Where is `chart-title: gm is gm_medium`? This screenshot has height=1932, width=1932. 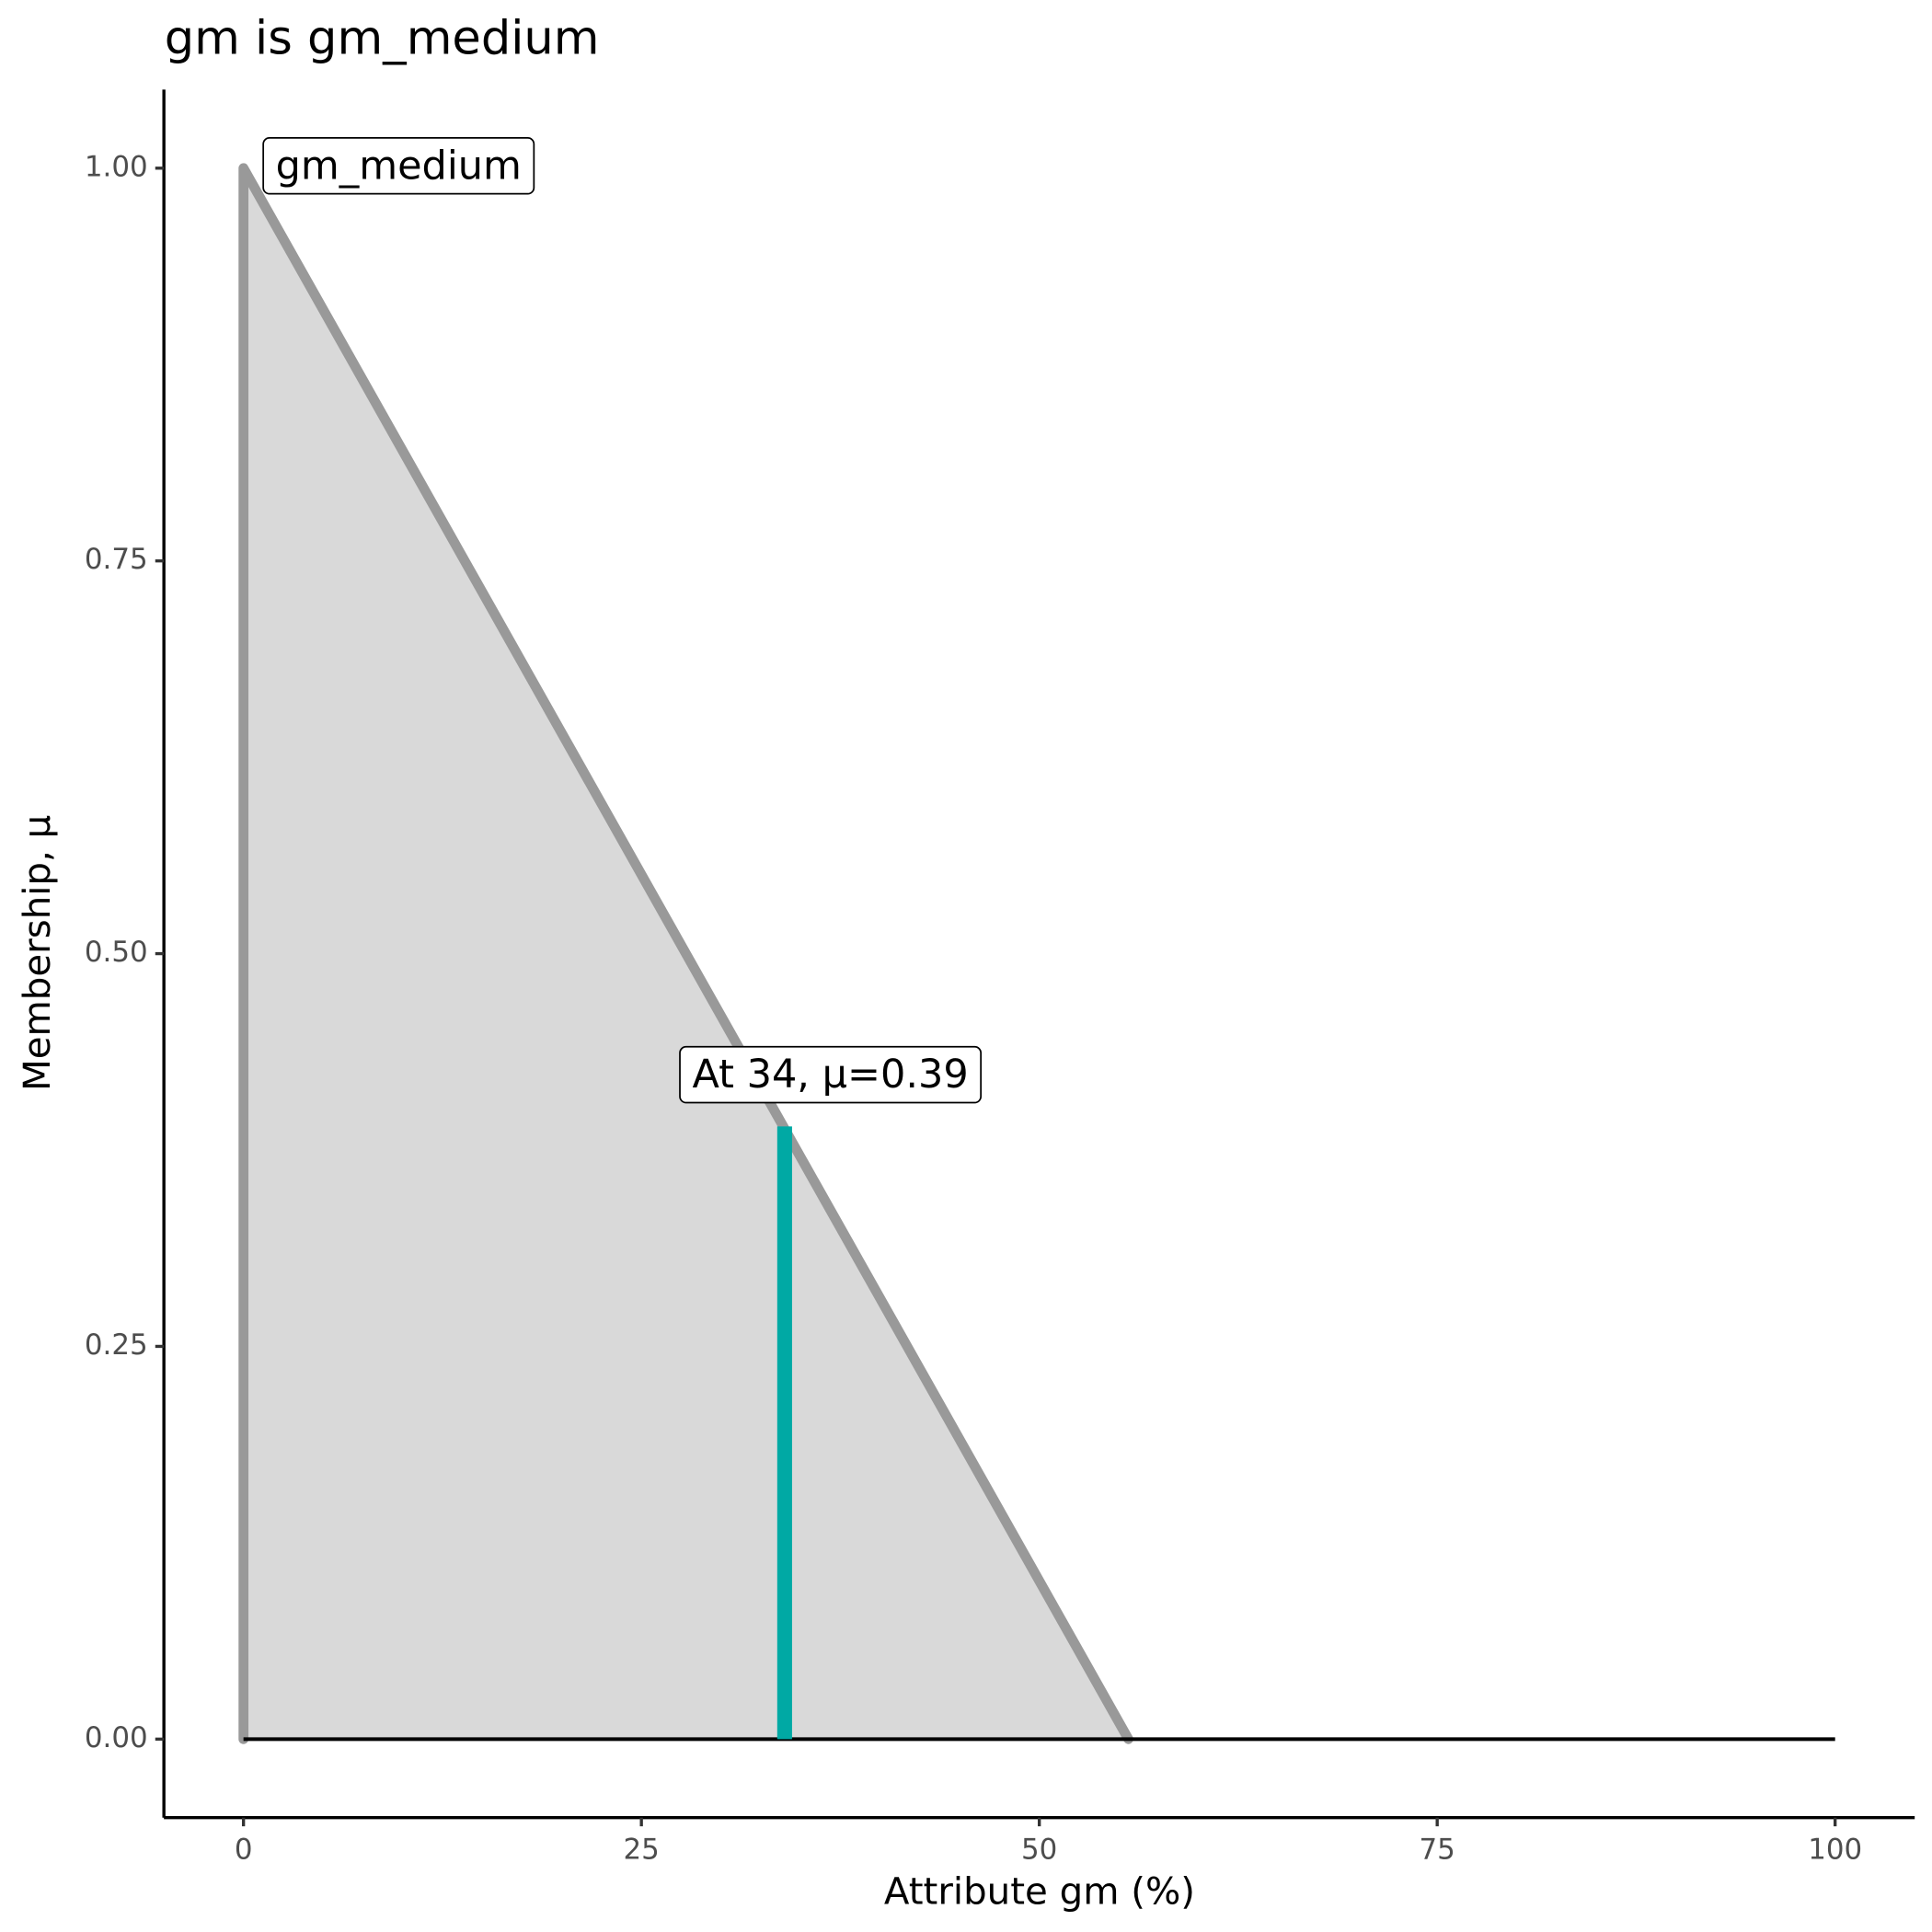
chart-title: gm is gm_medium is located at coordinates (382, 38).